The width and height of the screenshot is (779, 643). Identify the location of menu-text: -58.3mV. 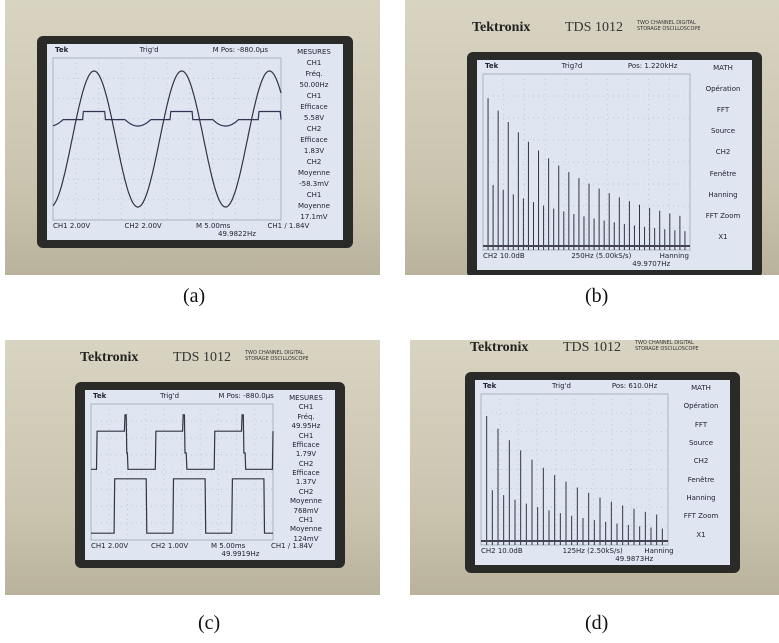
(314, 184).